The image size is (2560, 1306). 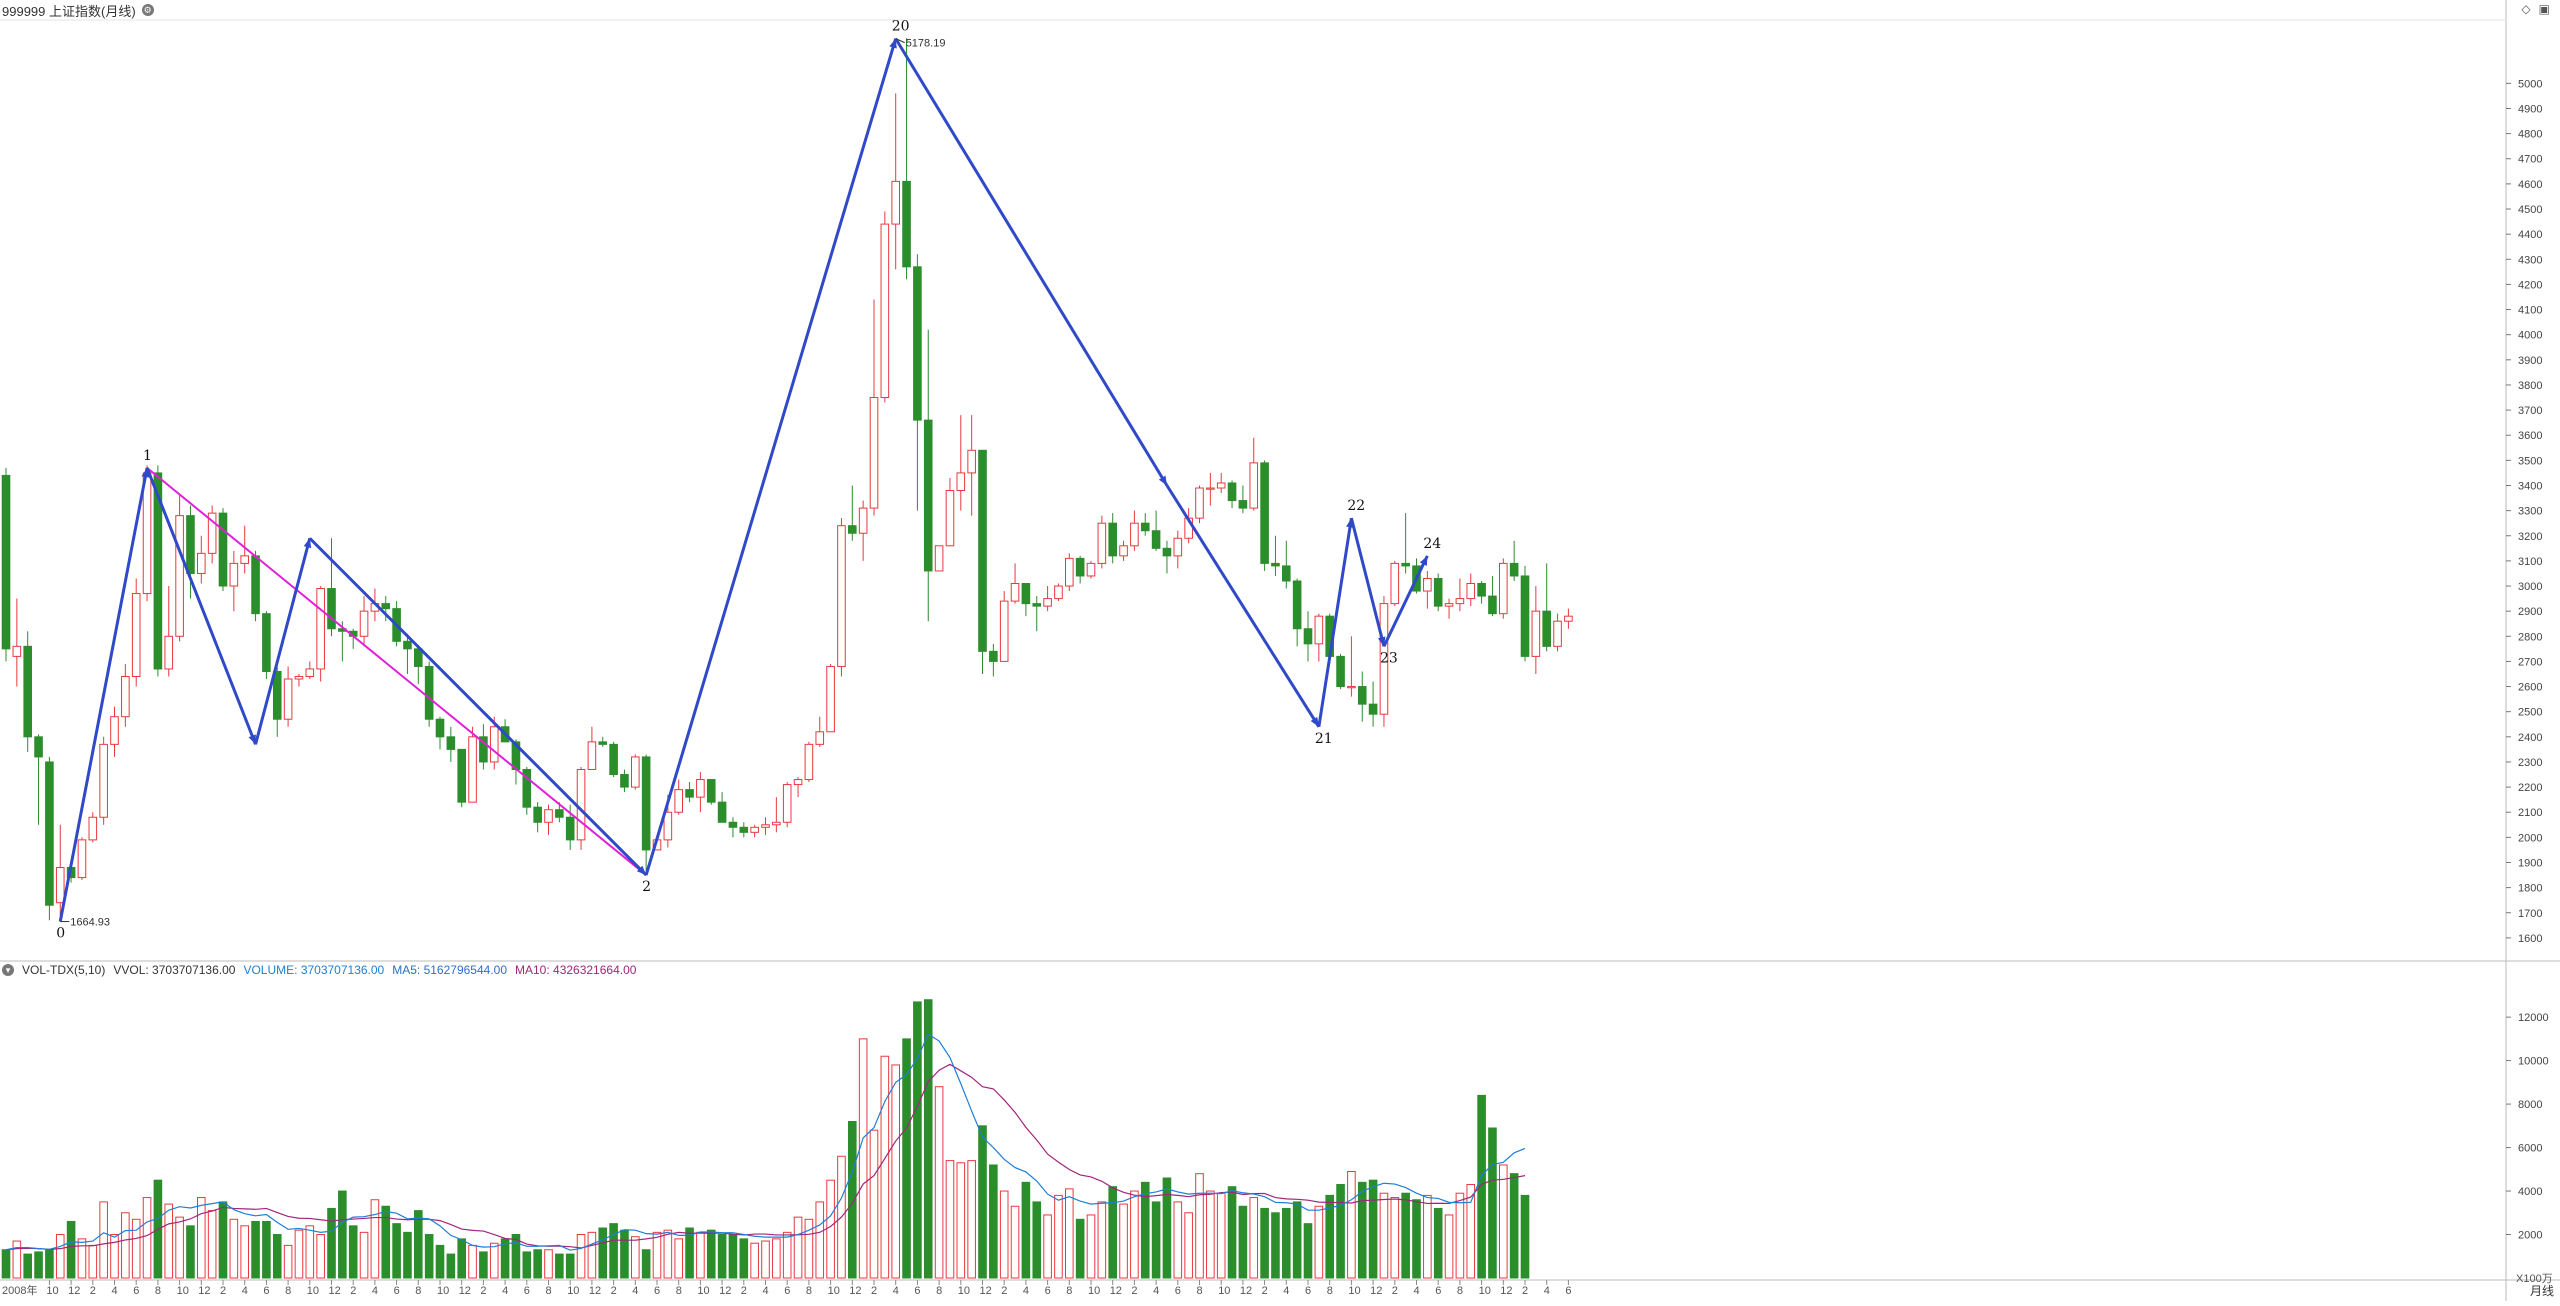 I want to click on period-button: 月线, so click(x=2541, y=1291).